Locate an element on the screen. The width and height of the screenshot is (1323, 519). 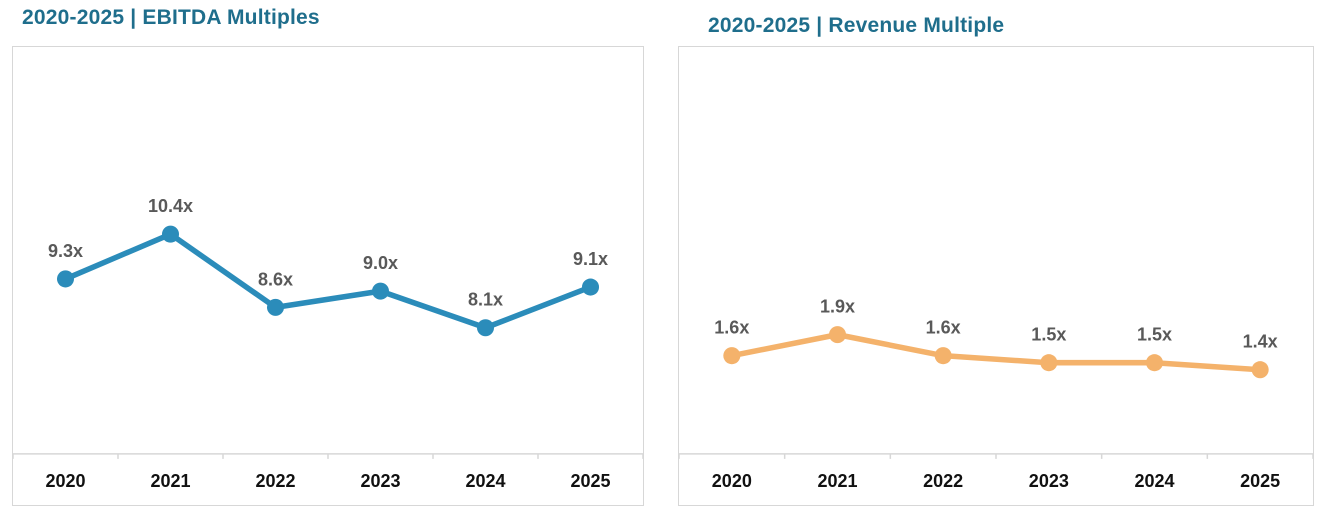
point-label: 10.4x is located at coordinates (170, 206).